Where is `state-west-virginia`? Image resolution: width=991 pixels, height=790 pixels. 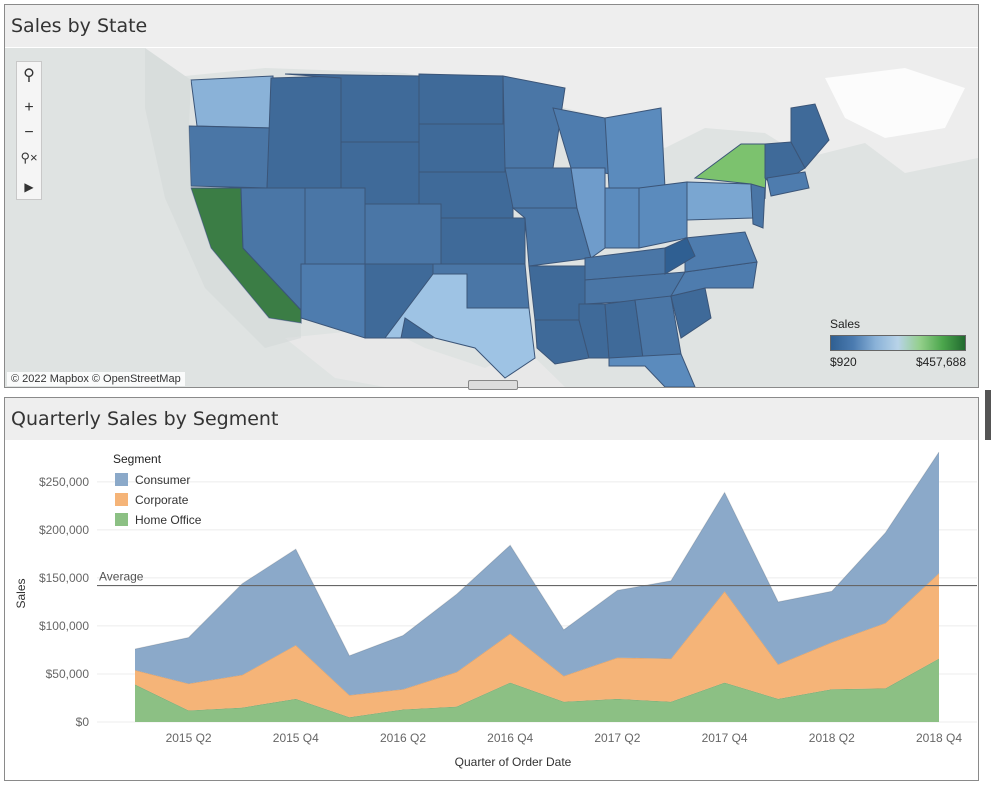
state-west-virginia is located at coordinates (680, 256).